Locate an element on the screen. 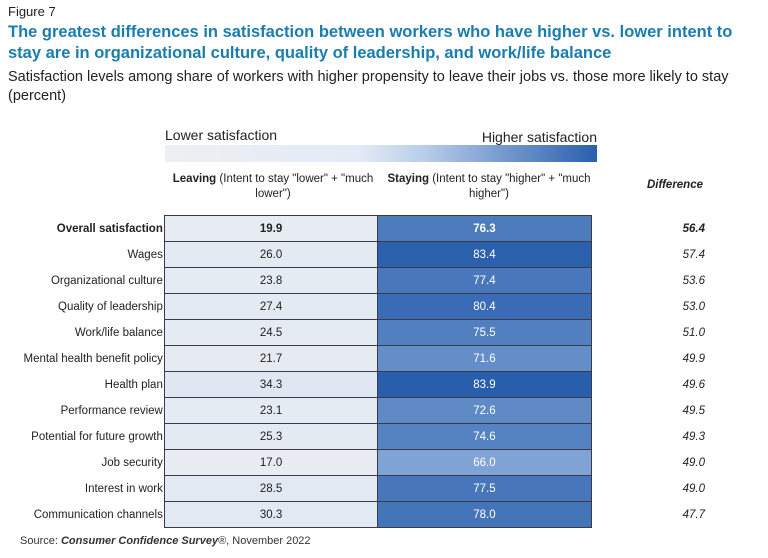 This screenshot has width=768, height=558. figure-label: Figure 7 is located at coordinates (32, 11).